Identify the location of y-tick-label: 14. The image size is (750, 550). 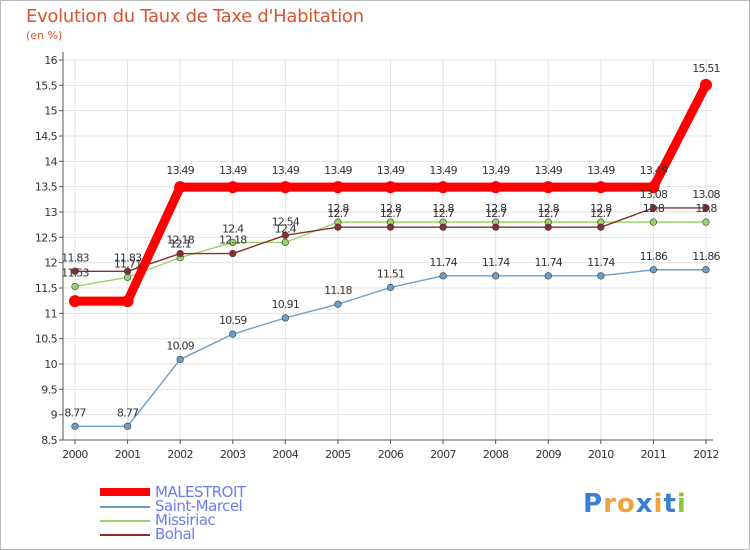
(50, 161).